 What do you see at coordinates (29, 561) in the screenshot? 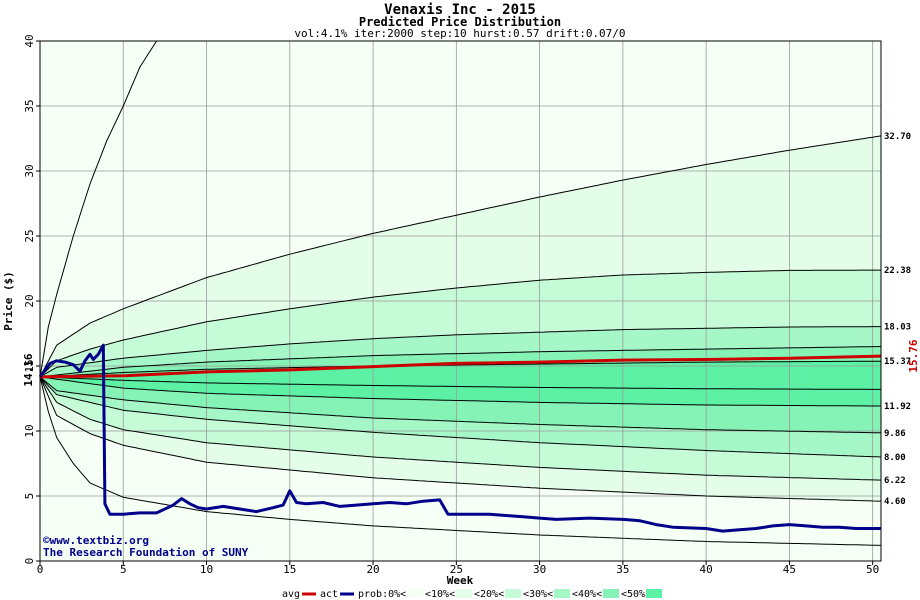
I see `y-tick-label: 0` at bounding box center [29, 561].